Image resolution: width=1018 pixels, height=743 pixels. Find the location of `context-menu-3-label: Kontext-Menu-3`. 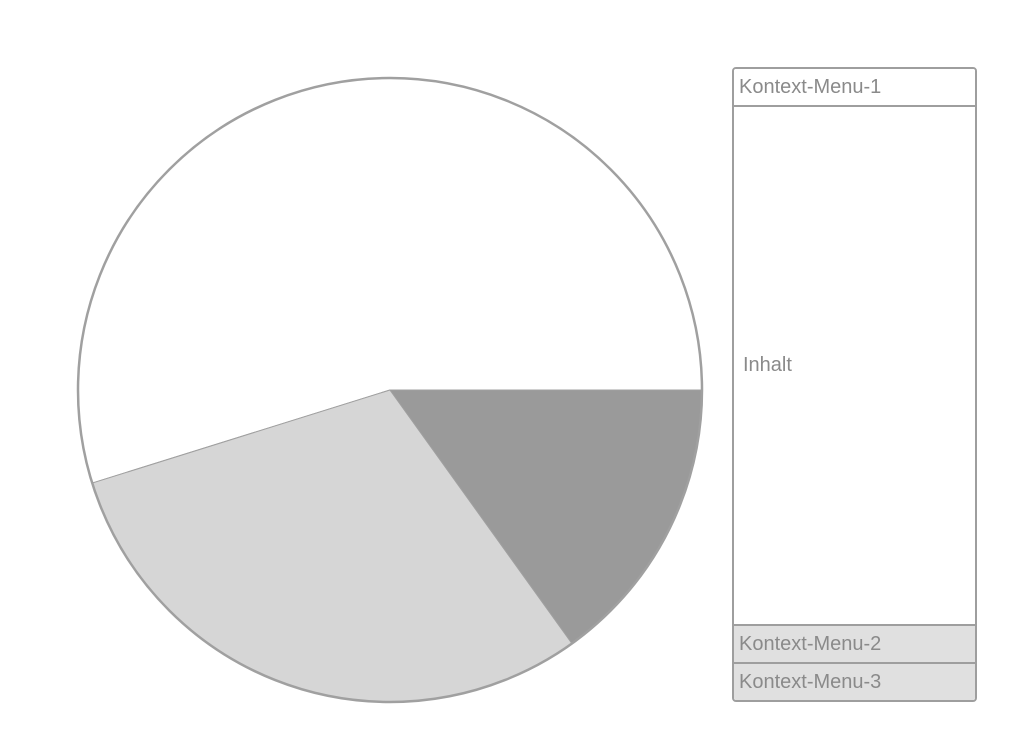

context-menu-3-label: Kontext-Menu-3 is located at coordinates (810, 681).